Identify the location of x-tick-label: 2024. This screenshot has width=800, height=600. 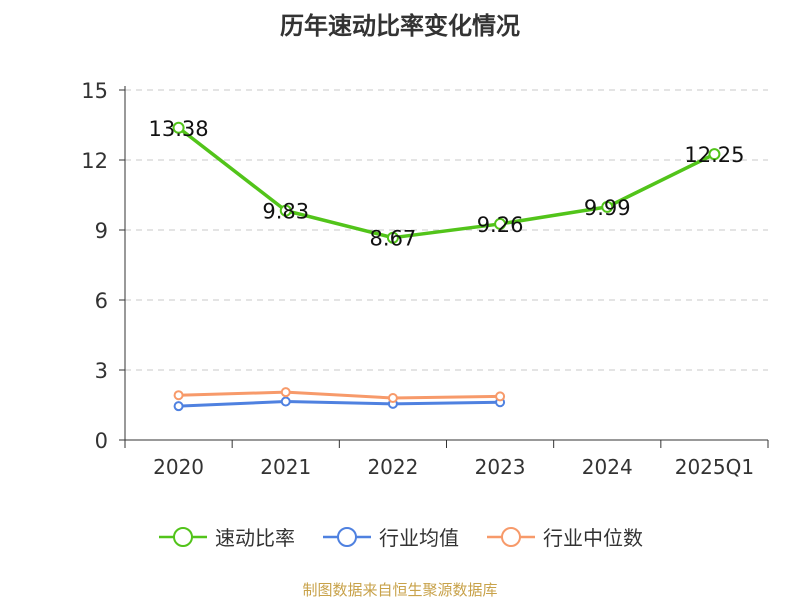
(607, 467).